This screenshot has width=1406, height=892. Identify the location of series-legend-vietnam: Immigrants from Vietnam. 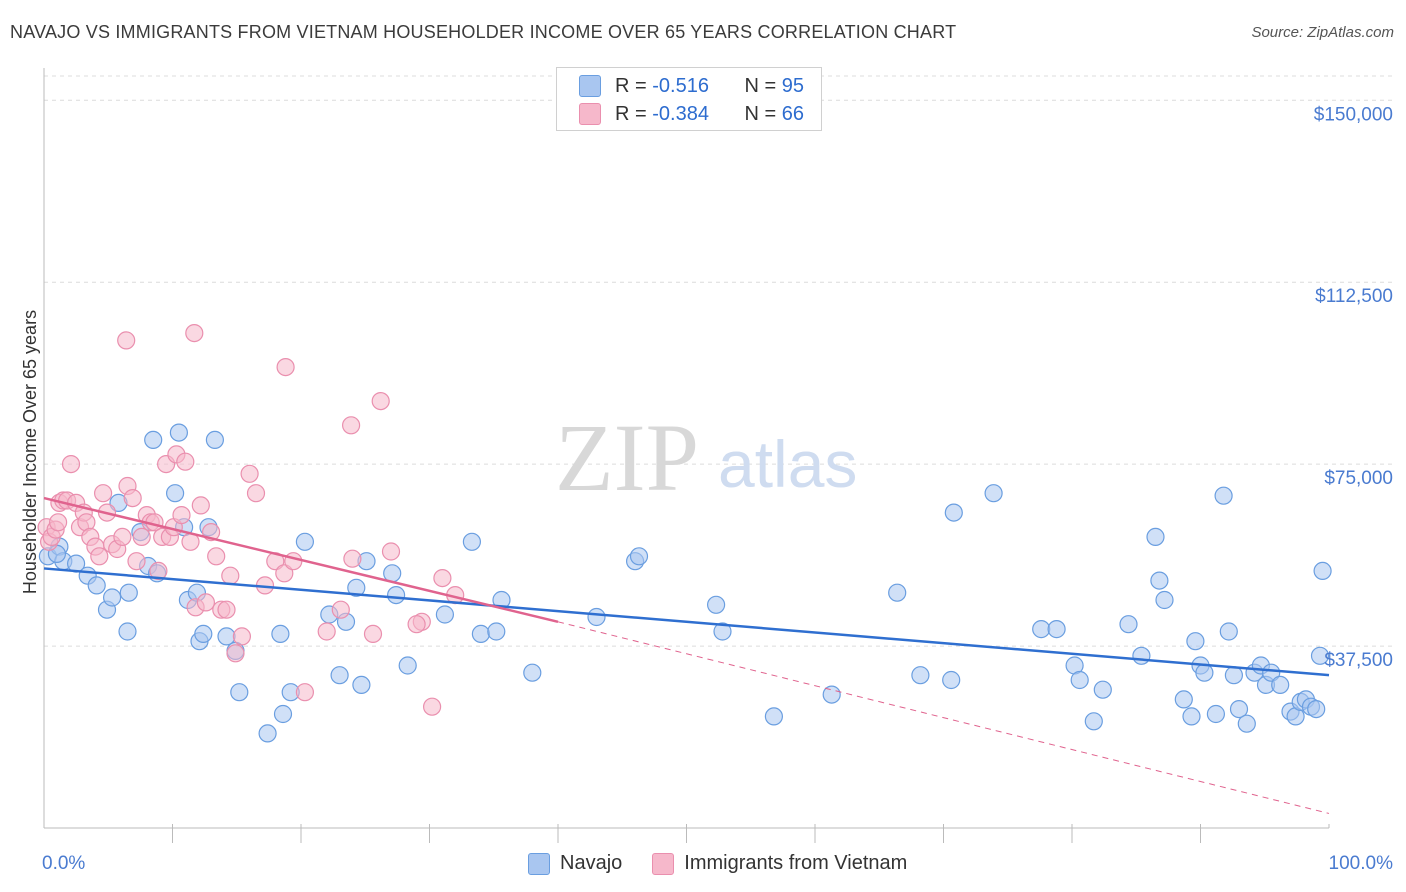
(779, 863).